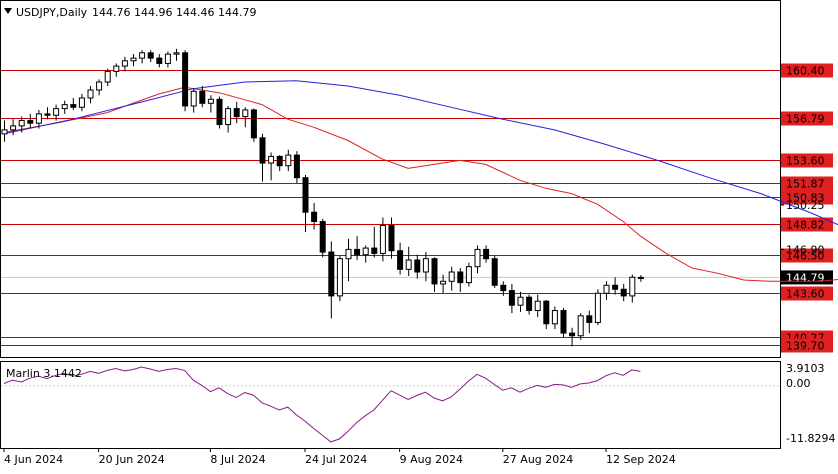 The image size is (838, 474). I want to click on symbol-dropdown-icon, so click(8, 11).